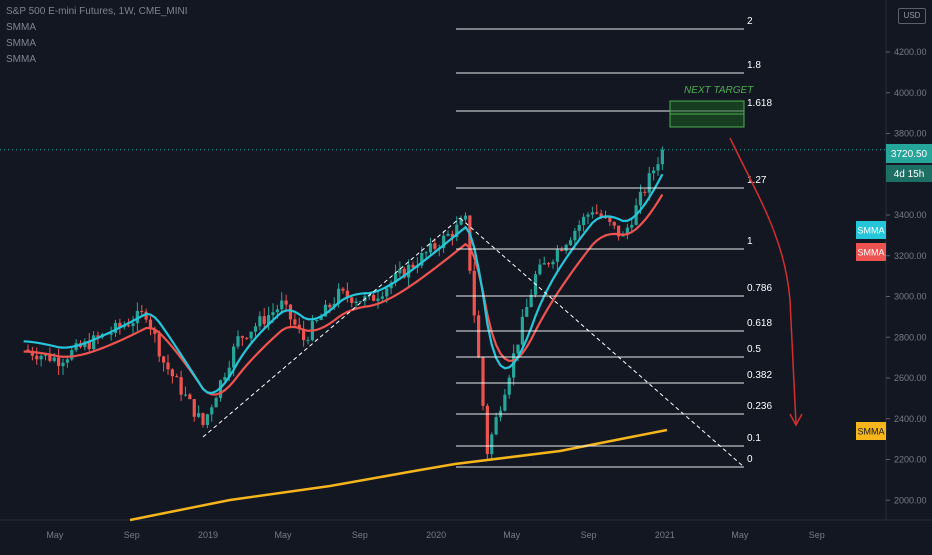  What do you see at coordinates (97, 11) in the screenshot?
I see `symbol-title: S&P 500 E-mini Futures, 1W, CME_MINI` at bounding box center [97, 11].